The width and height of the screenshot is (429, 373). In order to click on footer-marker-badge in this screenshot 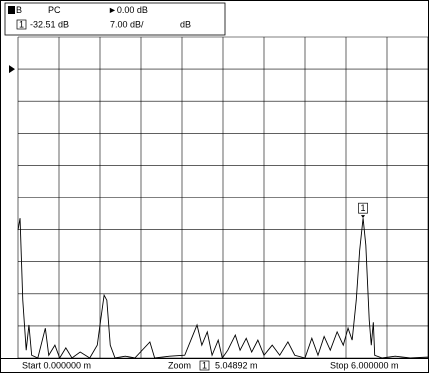, I will do `click(204, 365)`.